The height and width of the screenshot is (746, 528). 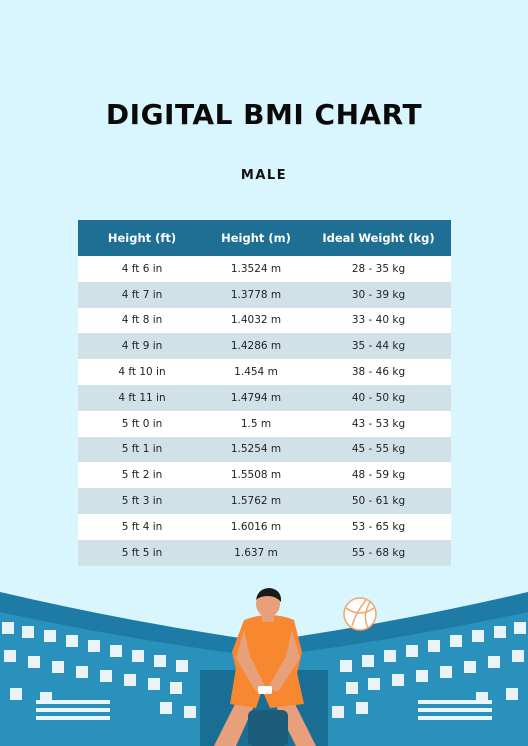 What do you see at coordinates (378, 346) in the screenshot?
I see `cell-ideal-weight: 35 - 44 kg` at bounding box center [378, 346].